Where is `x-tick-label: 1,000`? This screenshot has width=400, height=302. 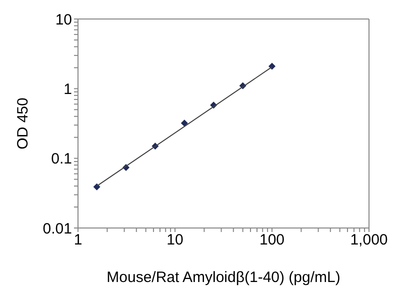 x-tick-label: 1,000 is located at coordinates (369, 240).